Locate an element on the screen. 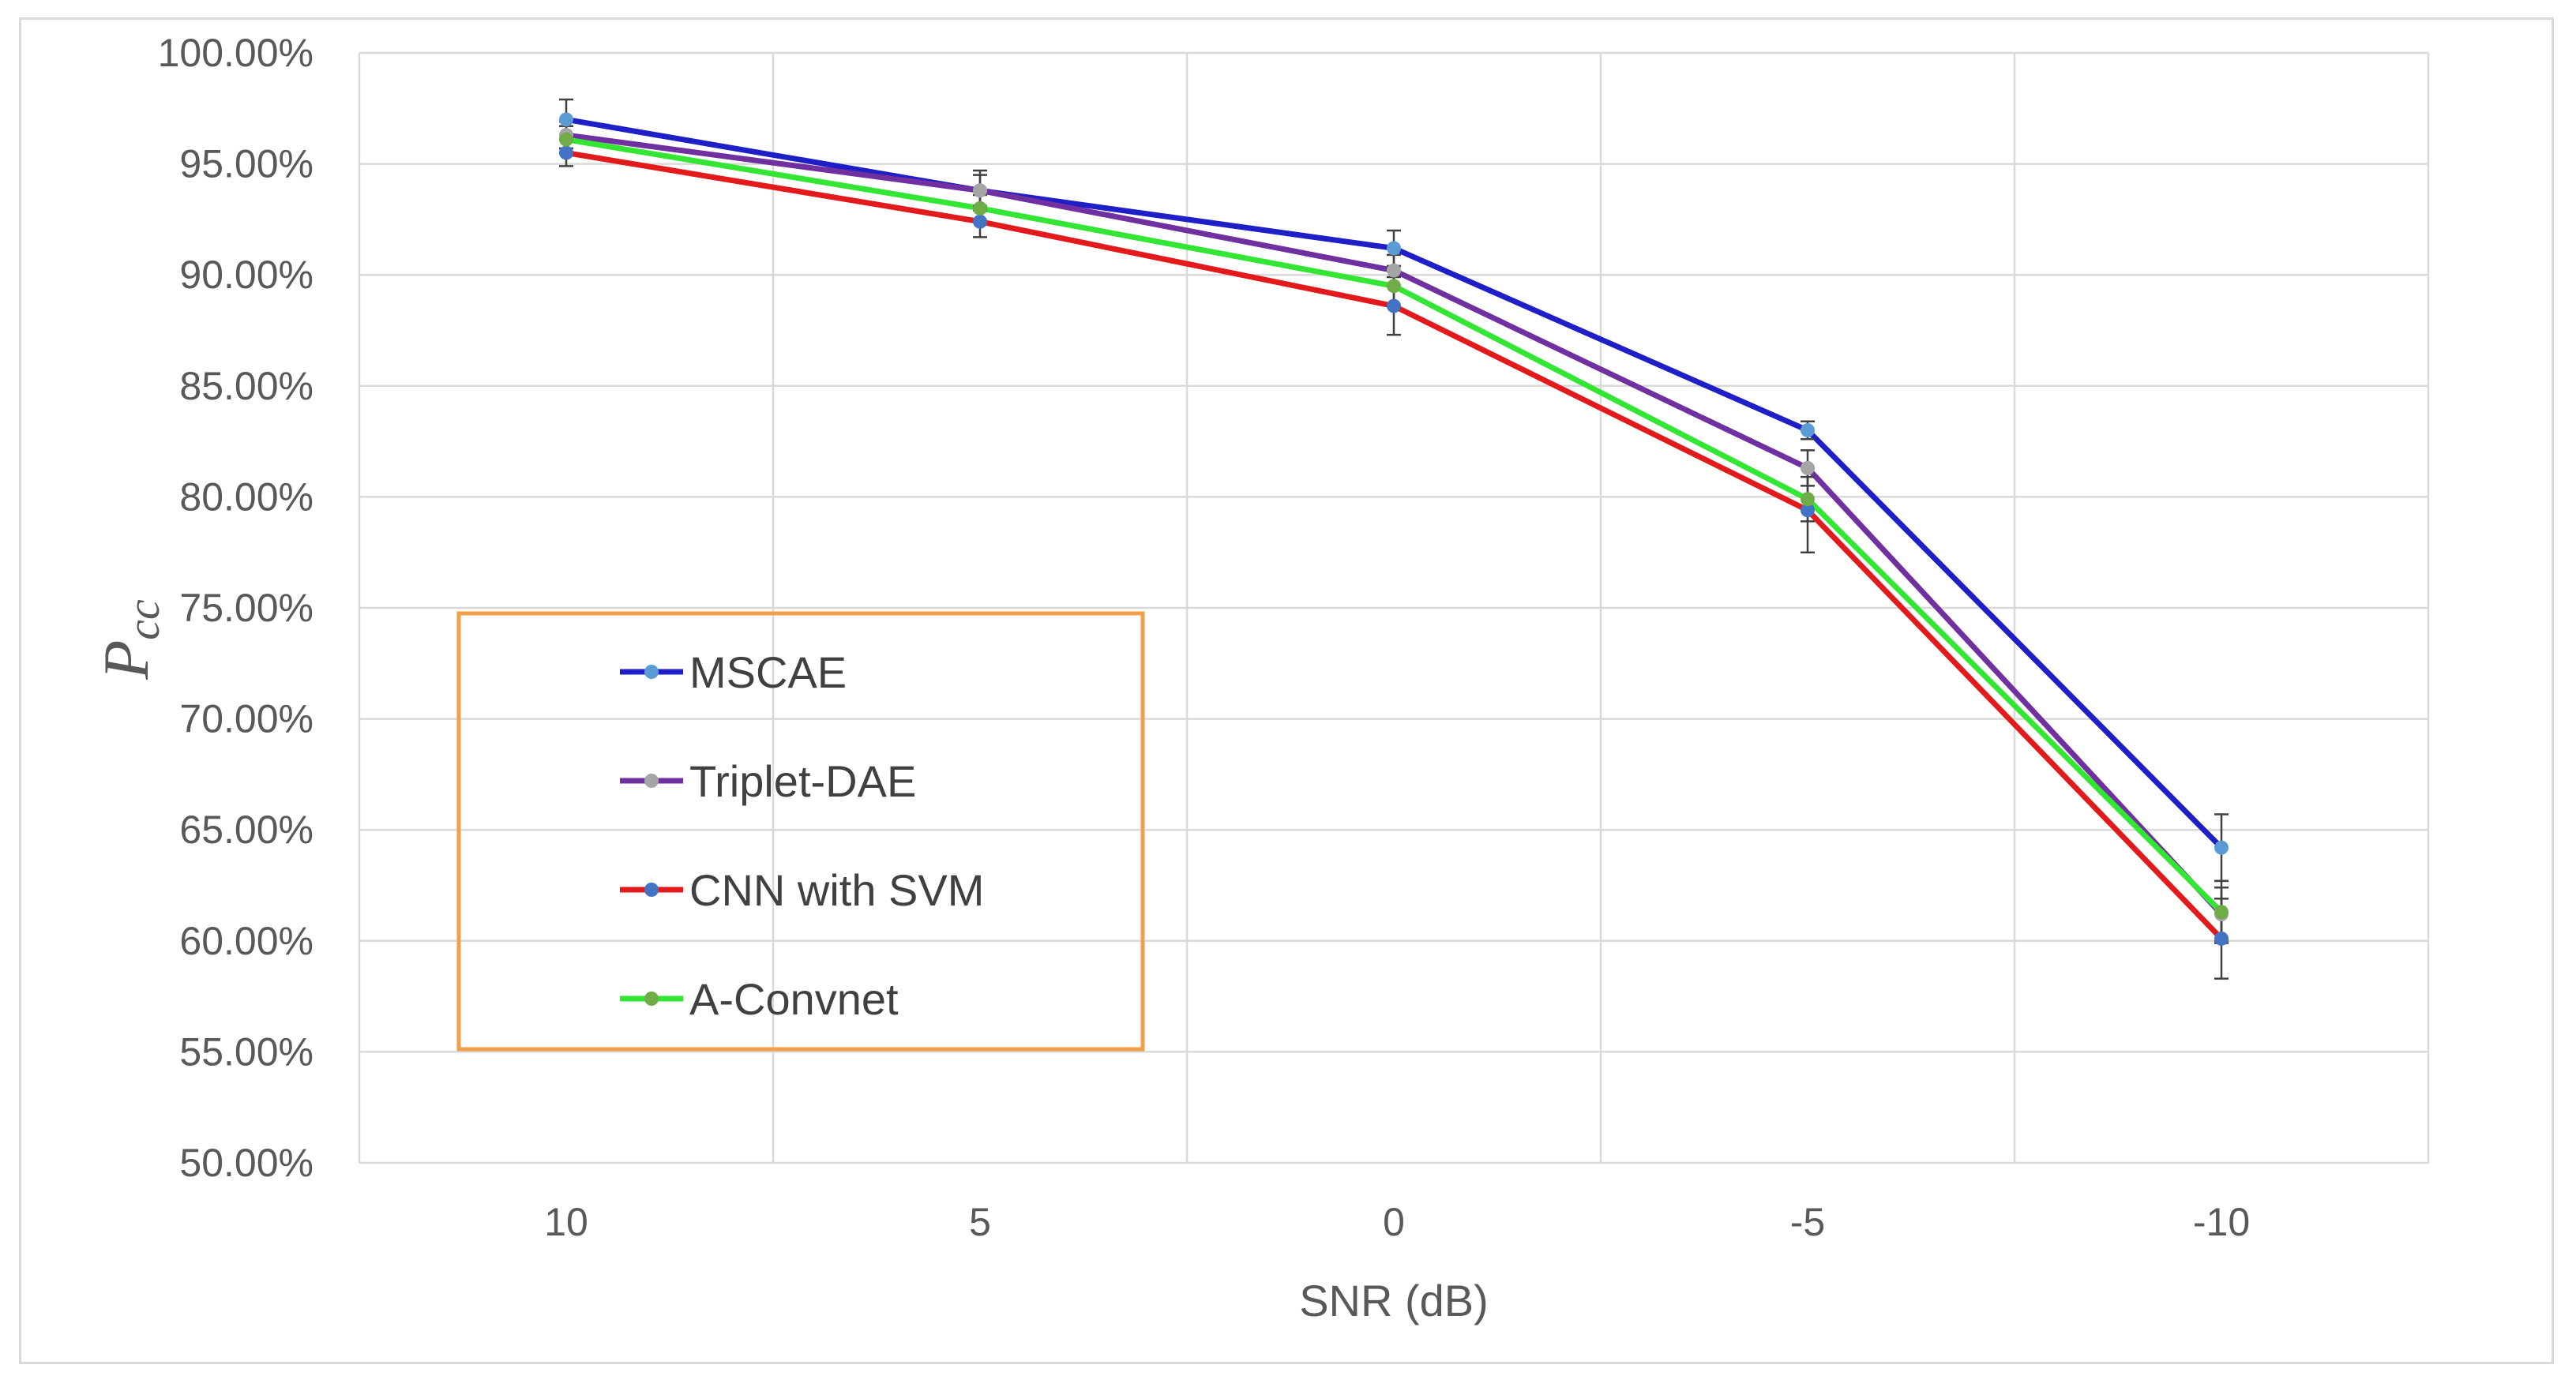 This screenshot has width=2576, height=1391. x-tick-label: 0 is located at coordinates (1394, 1222).